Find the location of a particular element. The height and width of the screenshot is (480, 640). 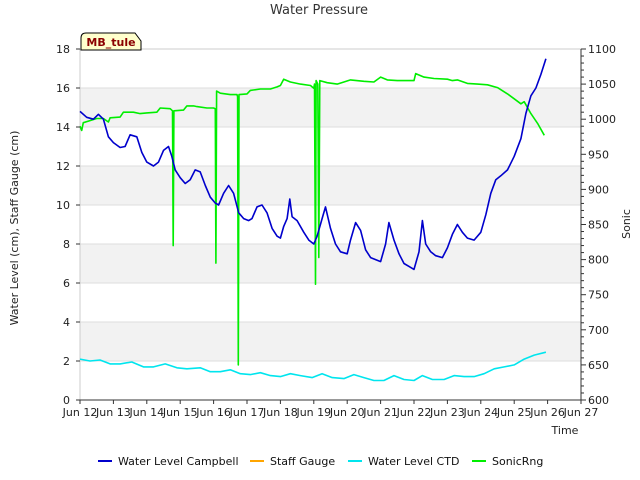

x-tick-label: Jun 14 is located at coordinates (146, 412).